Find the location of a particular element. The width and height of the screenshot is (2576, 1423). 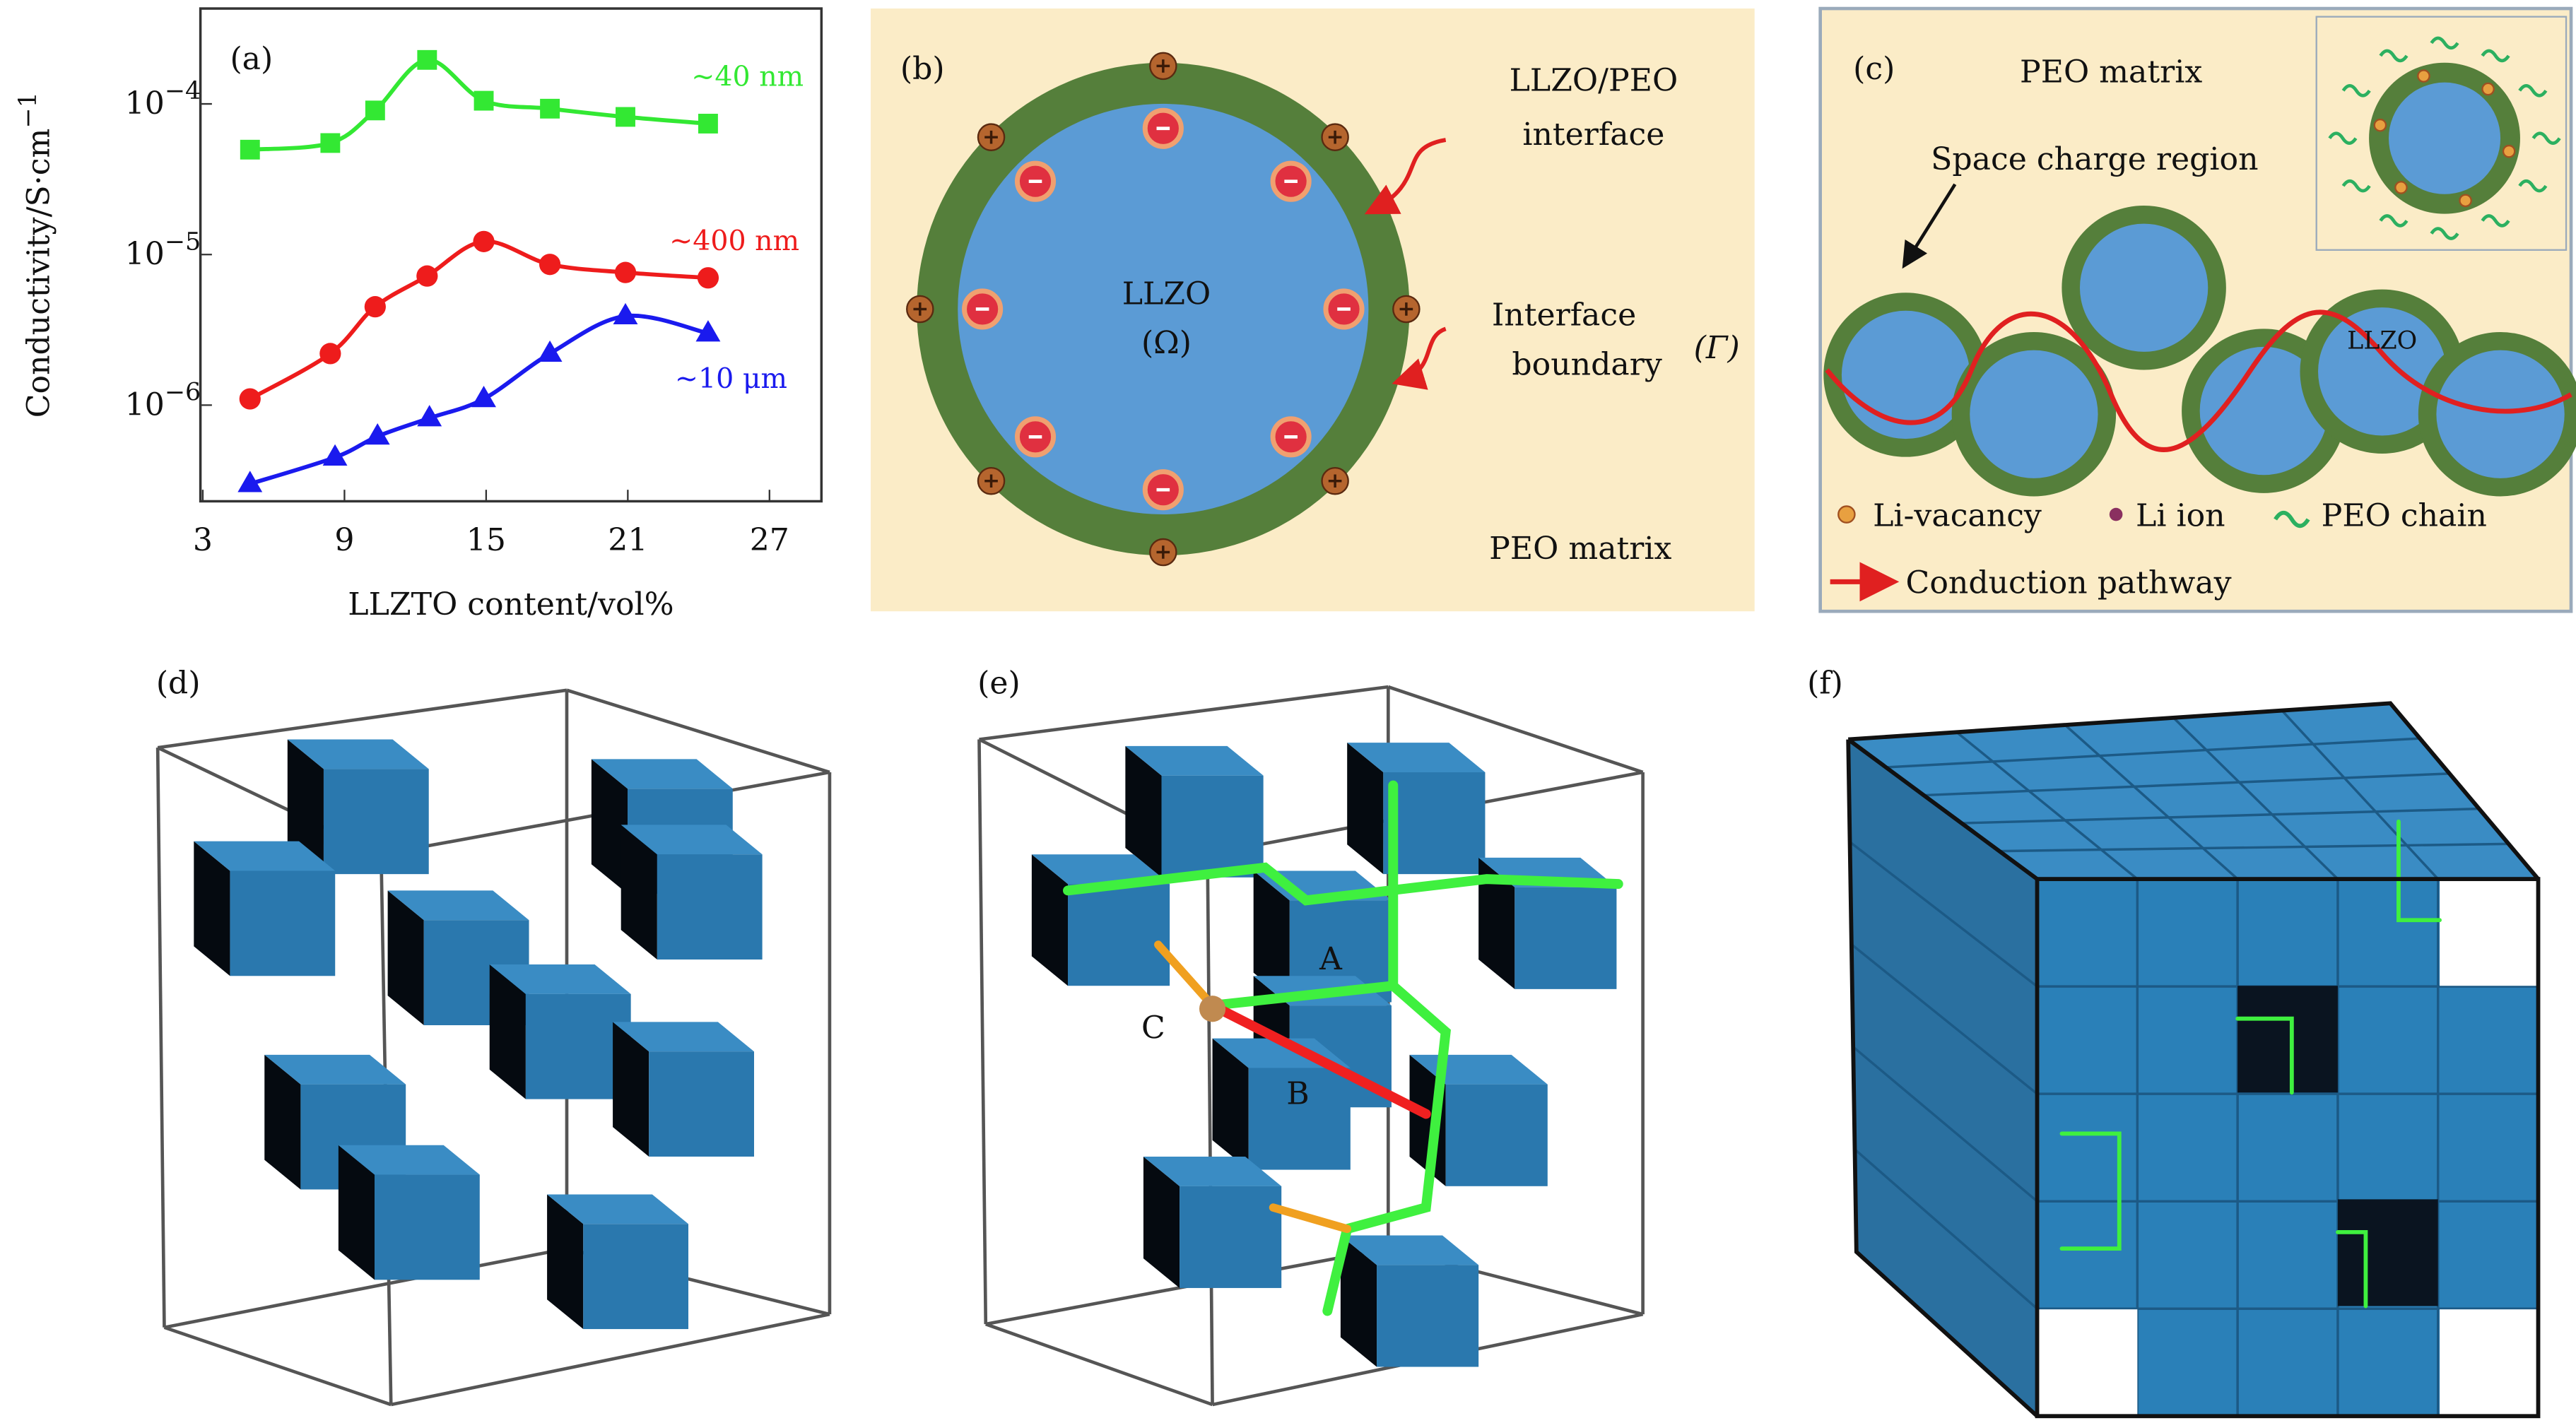

label: Space charge region is located at coordinates (2094, 159).